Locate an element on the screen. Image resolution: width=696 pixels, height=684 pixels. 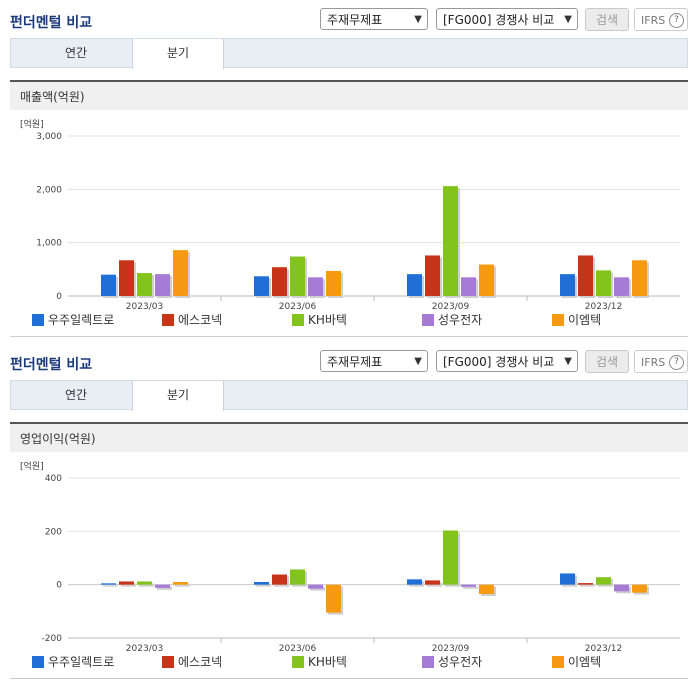
legend-label: 이엠텍 is located at coordinates (585, 320).